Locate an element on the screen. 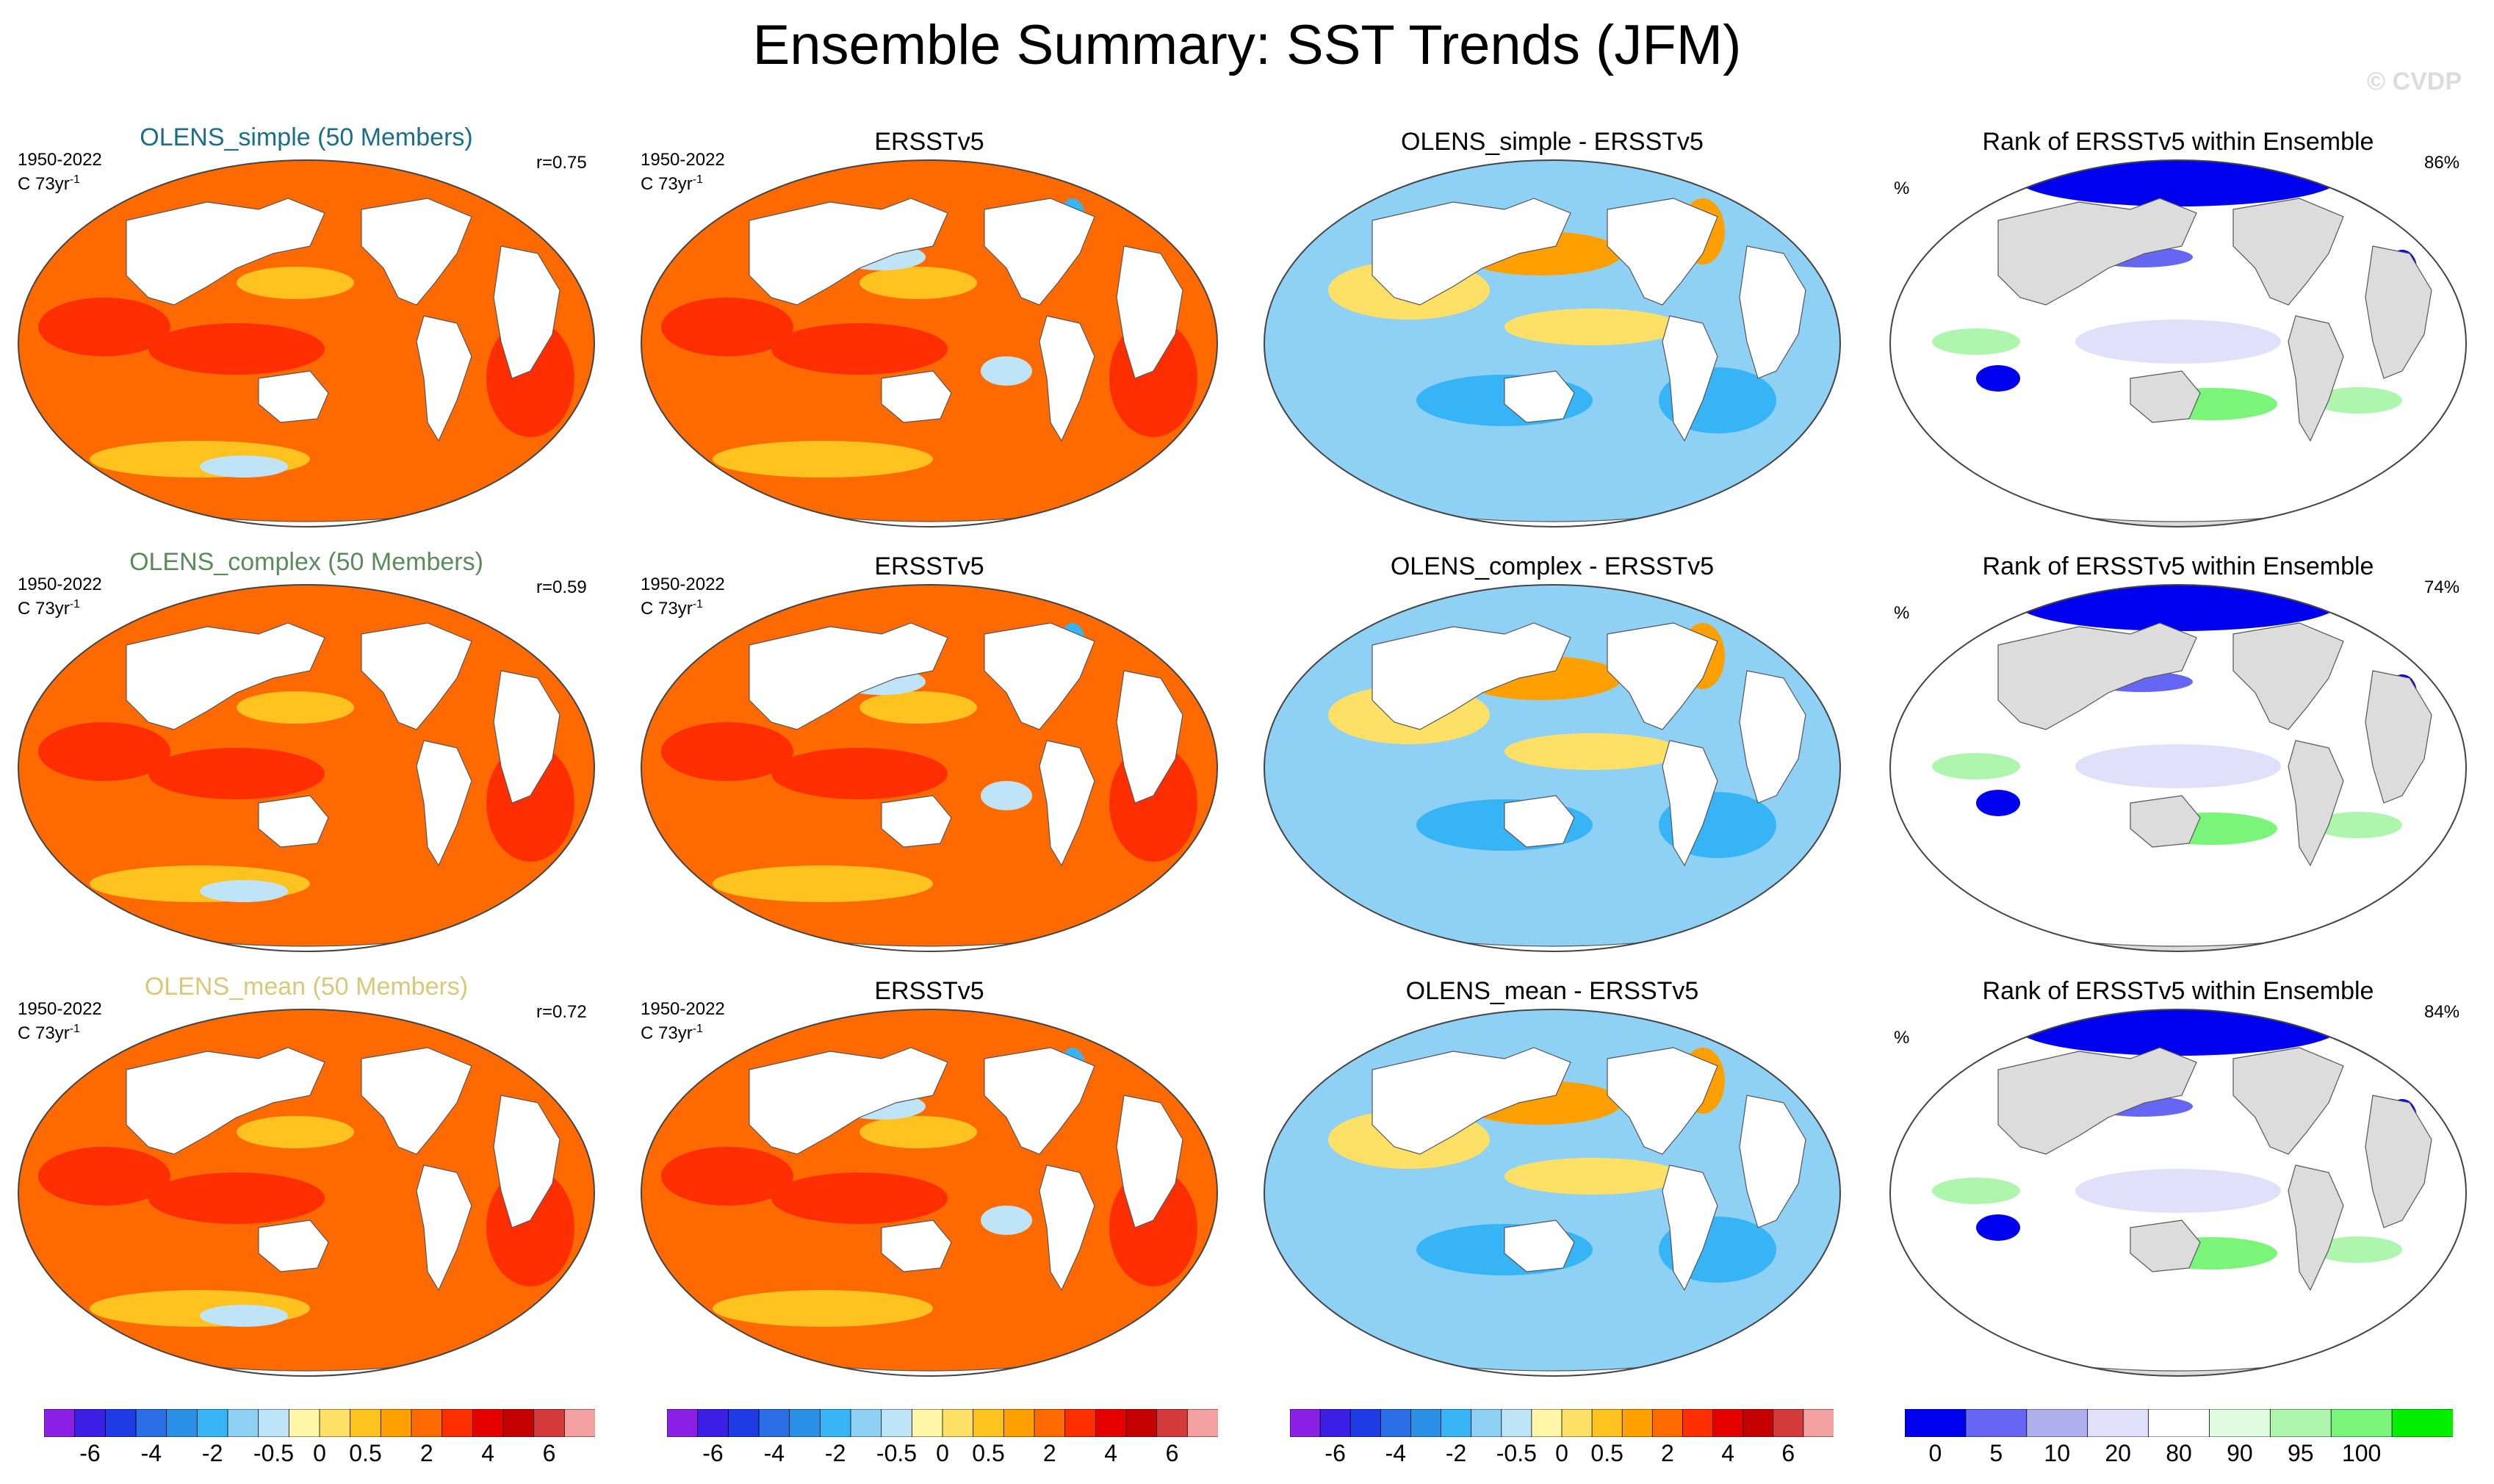  diff-colorbar is located at coordinates (1562, 1423).